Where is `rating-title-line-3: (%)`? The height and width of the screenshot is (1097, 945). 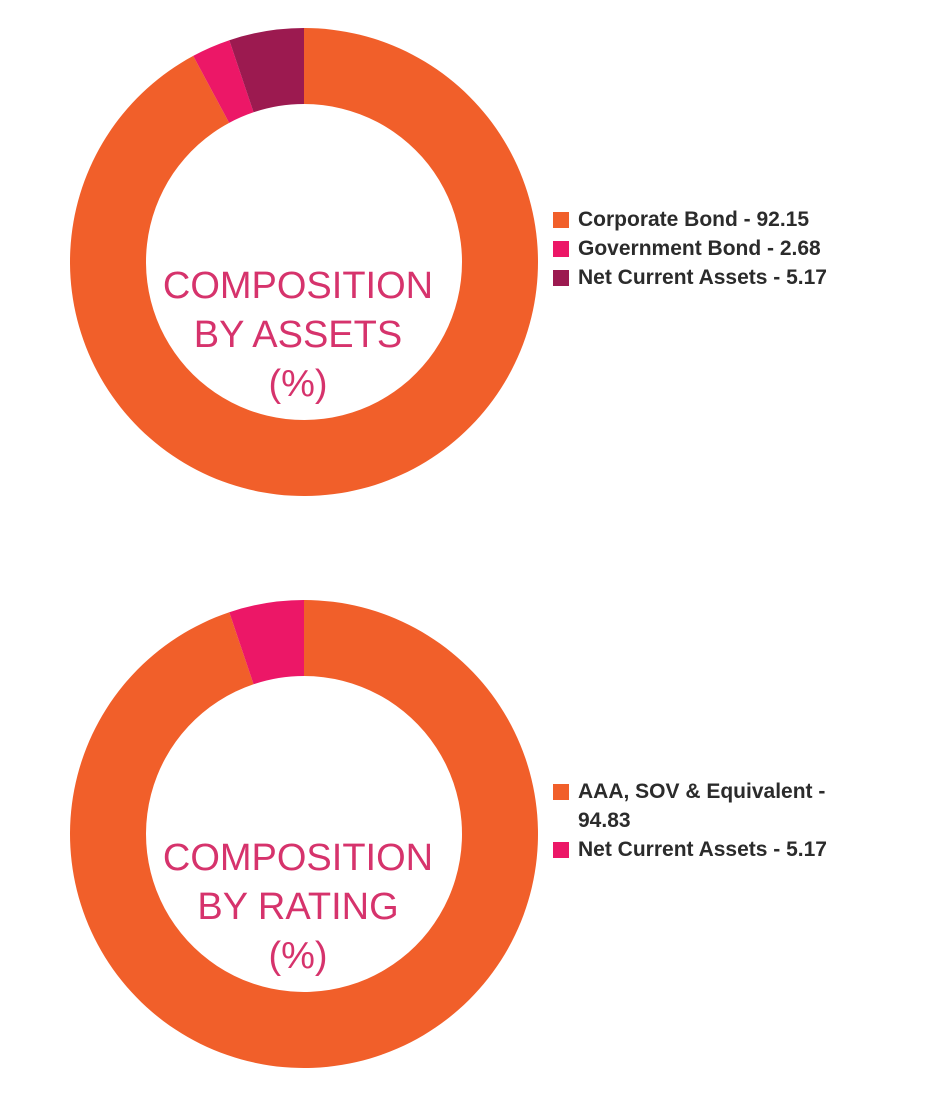
rating-title-line-3: (%) is located at coordinates (298, 956).